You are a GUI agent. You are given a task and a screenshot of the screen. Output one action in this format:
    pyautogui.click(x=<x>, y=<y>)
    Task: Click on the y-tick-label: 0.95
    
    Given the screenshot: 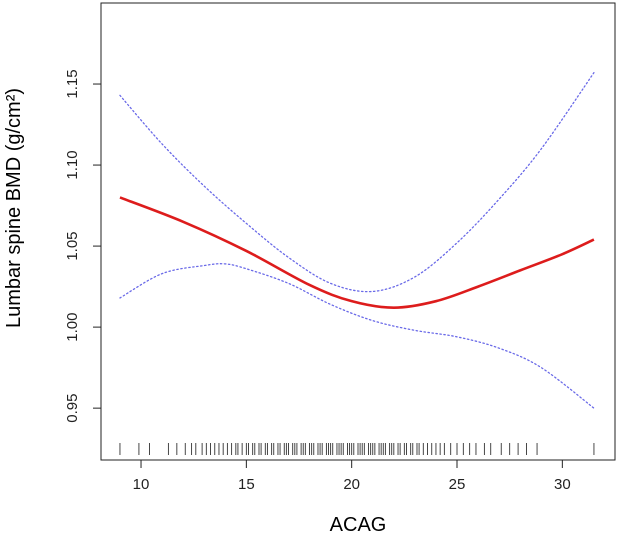 What is the action you would take?
    pyautogui.click(x=72, y=408)
    